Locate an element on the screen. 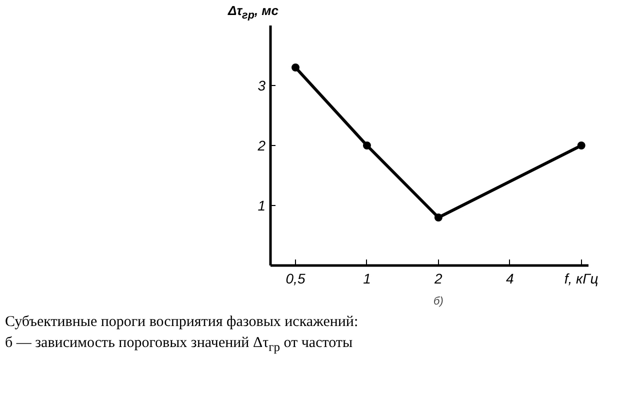  x-tick-label: 2 is located at coordinates (438, 278).